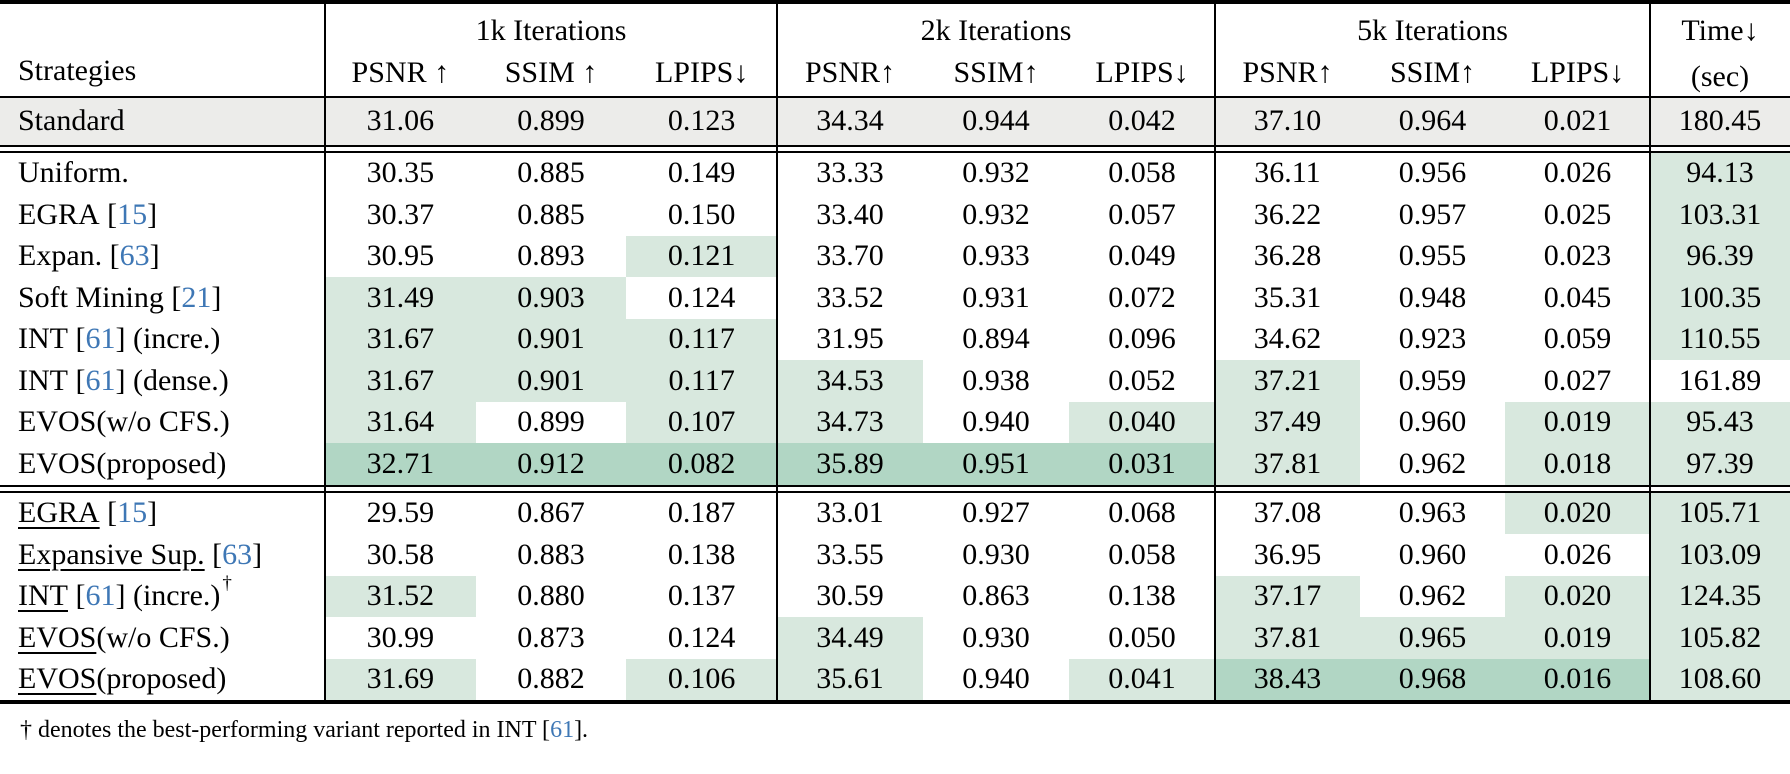 Image resolution: width=1790 pixels, height=774 pixels. Describe the element at coordinates (400, 554) in the screenshot. I see `metric-cell-psnr-1k: 30.58` at that location.